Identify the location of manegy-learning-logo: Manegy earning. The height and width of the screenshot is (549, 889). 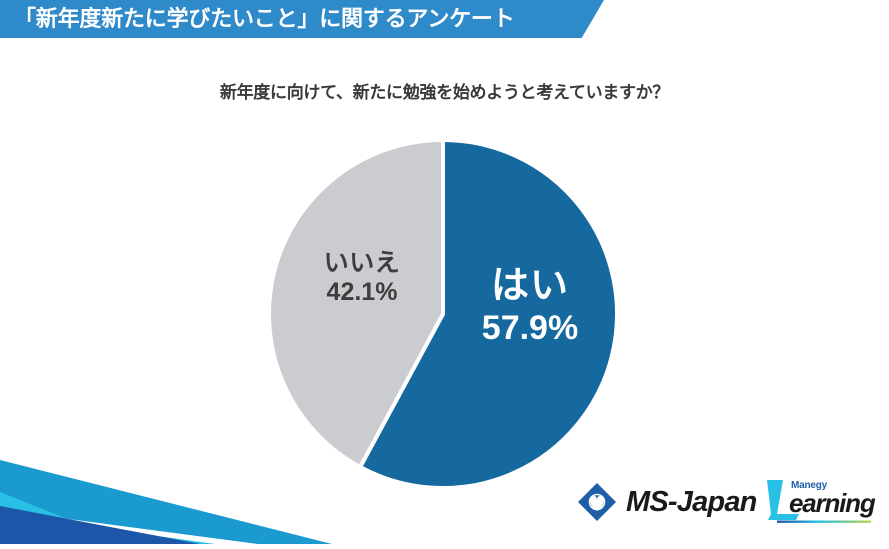
(819, 500).